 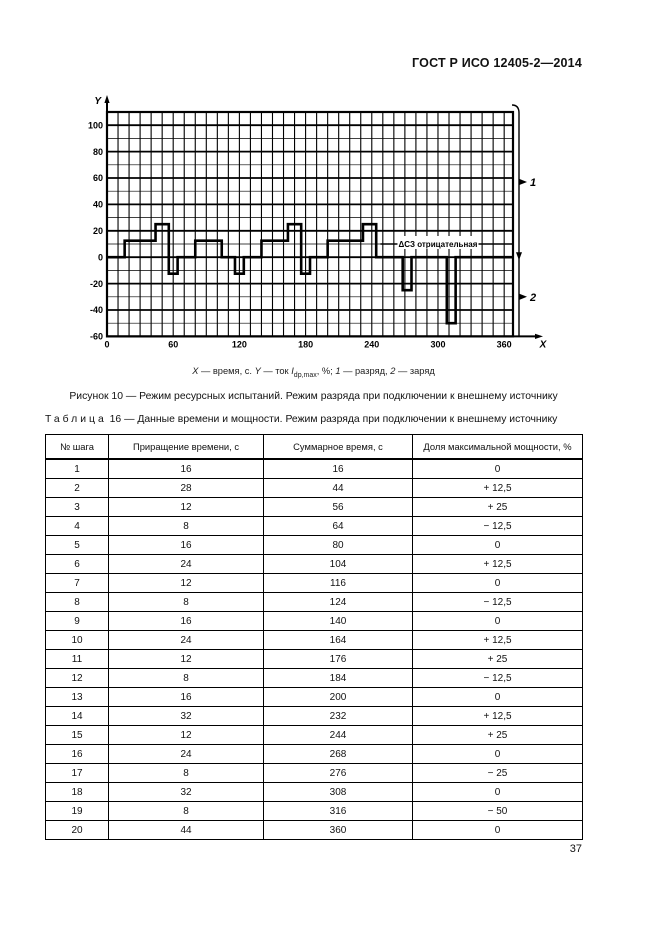 I want to click on table-cell: 308, so click(x=338, y=792).